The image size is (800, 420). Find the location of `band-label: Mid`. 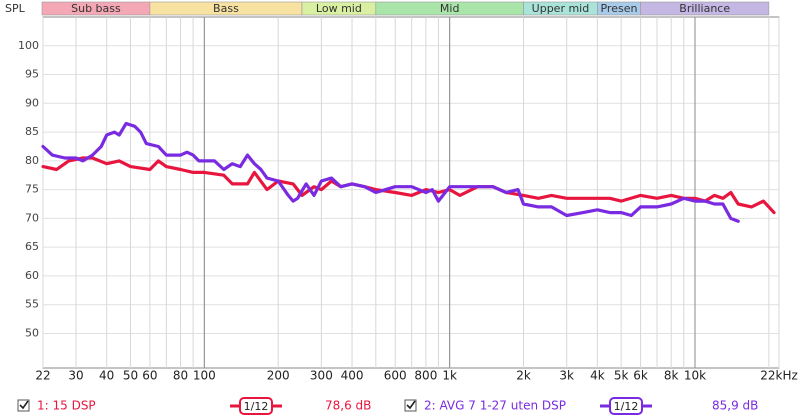

band-label: Mid is located at coordinates (450, 8).